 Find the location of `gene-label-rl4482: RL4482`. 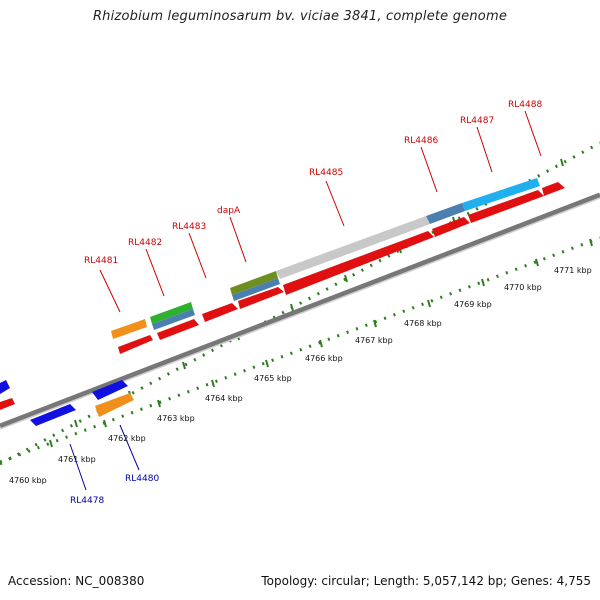

gene-label-rl4482: RL4482 is located at coordinates (145, 243).